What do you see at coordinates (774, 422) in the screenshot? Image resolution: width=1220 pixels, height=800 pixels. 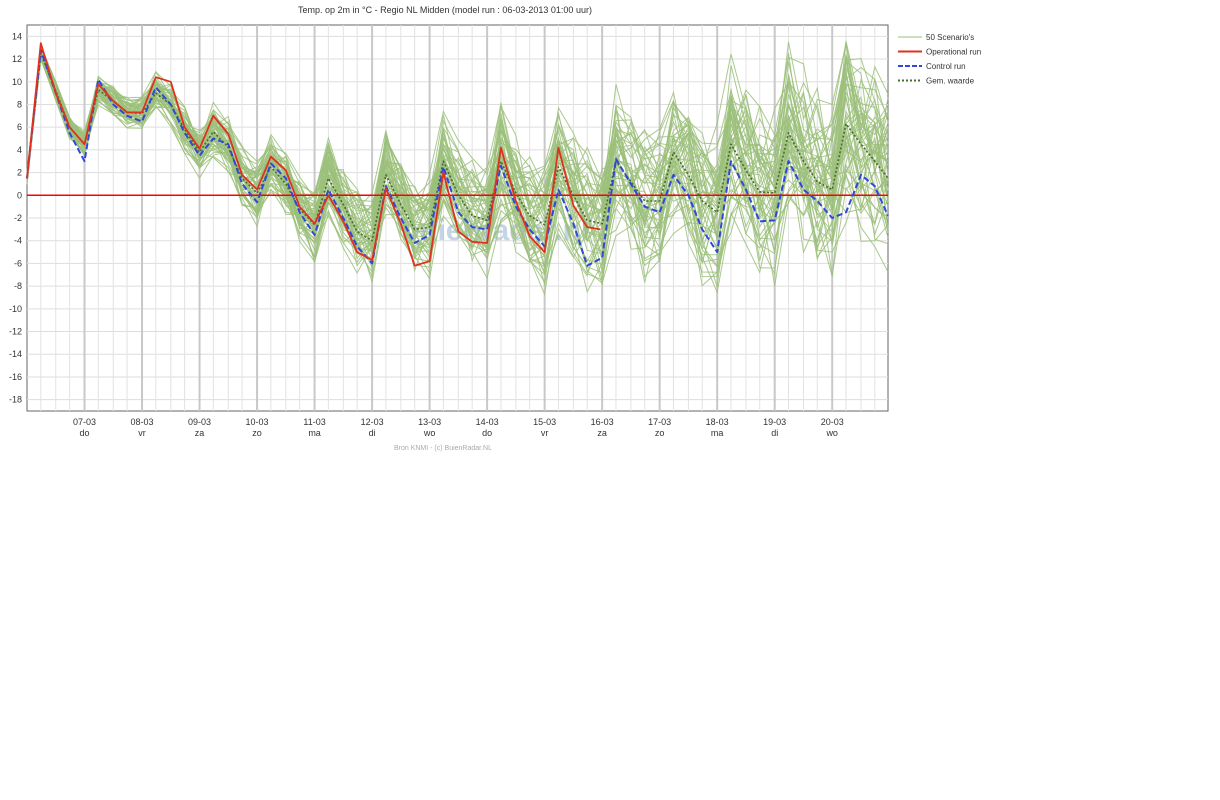 I see `x-tick-label: 19-03` at bounding box center [774, 422].